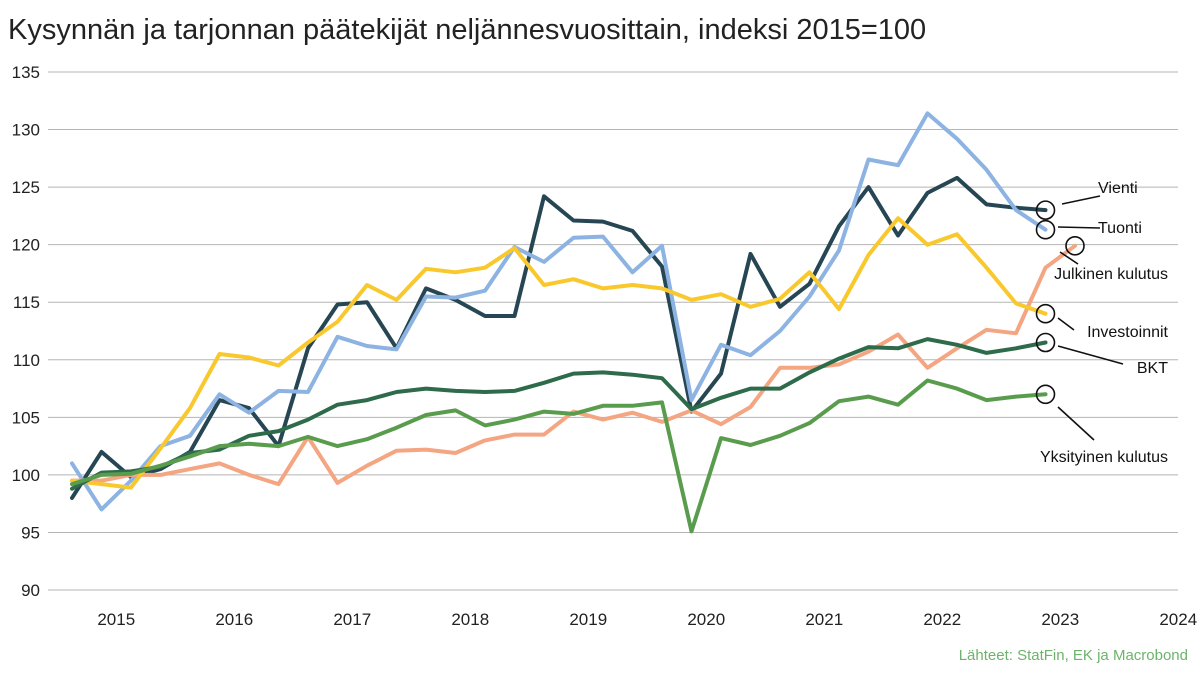 This screenshot has height=675, width=1200. What do you see at coordinates (234, 619) in the screenshot?
I see `x-tick-label: 2016` at bounding box center [234, 619].